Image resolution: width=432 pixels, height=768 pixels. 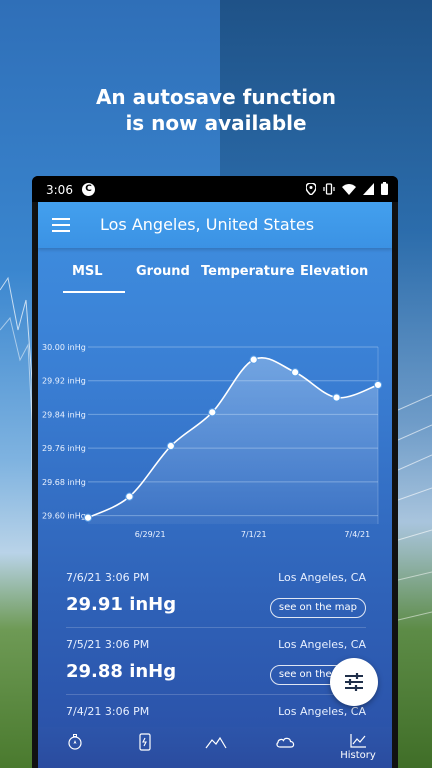 I want to click on history-chart-icon, so click(x=358, y=741).